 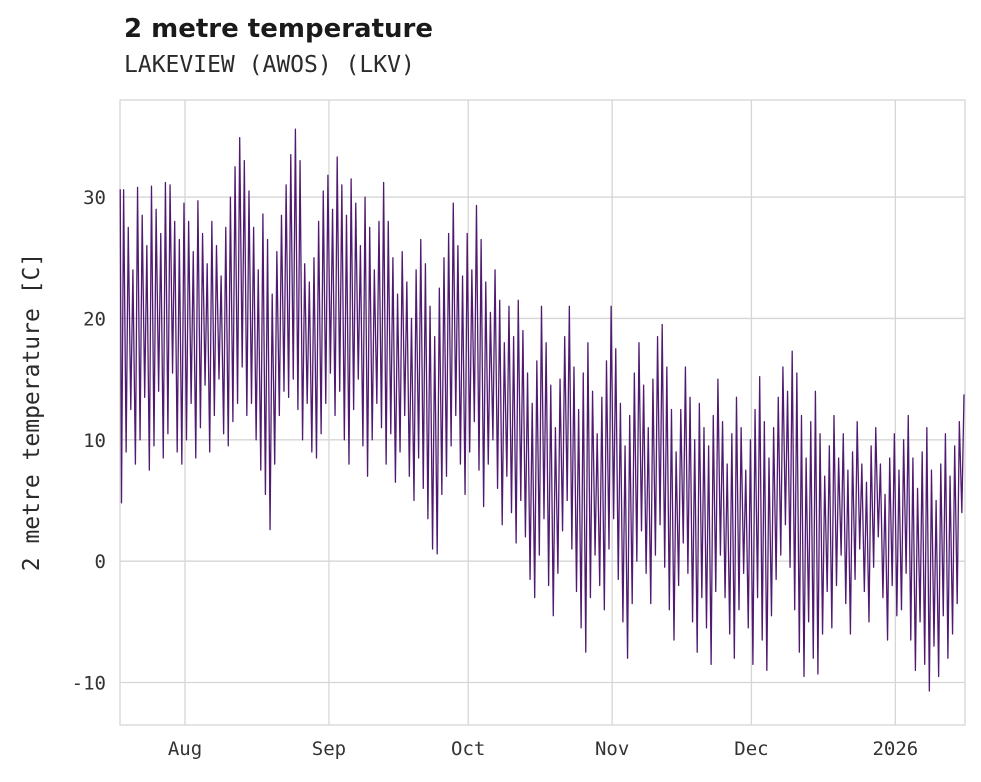 What do you see at coordinates (751, 749) in the screenshot?
I see `x-tick-label: Dec` at bounding box center [751, 749].